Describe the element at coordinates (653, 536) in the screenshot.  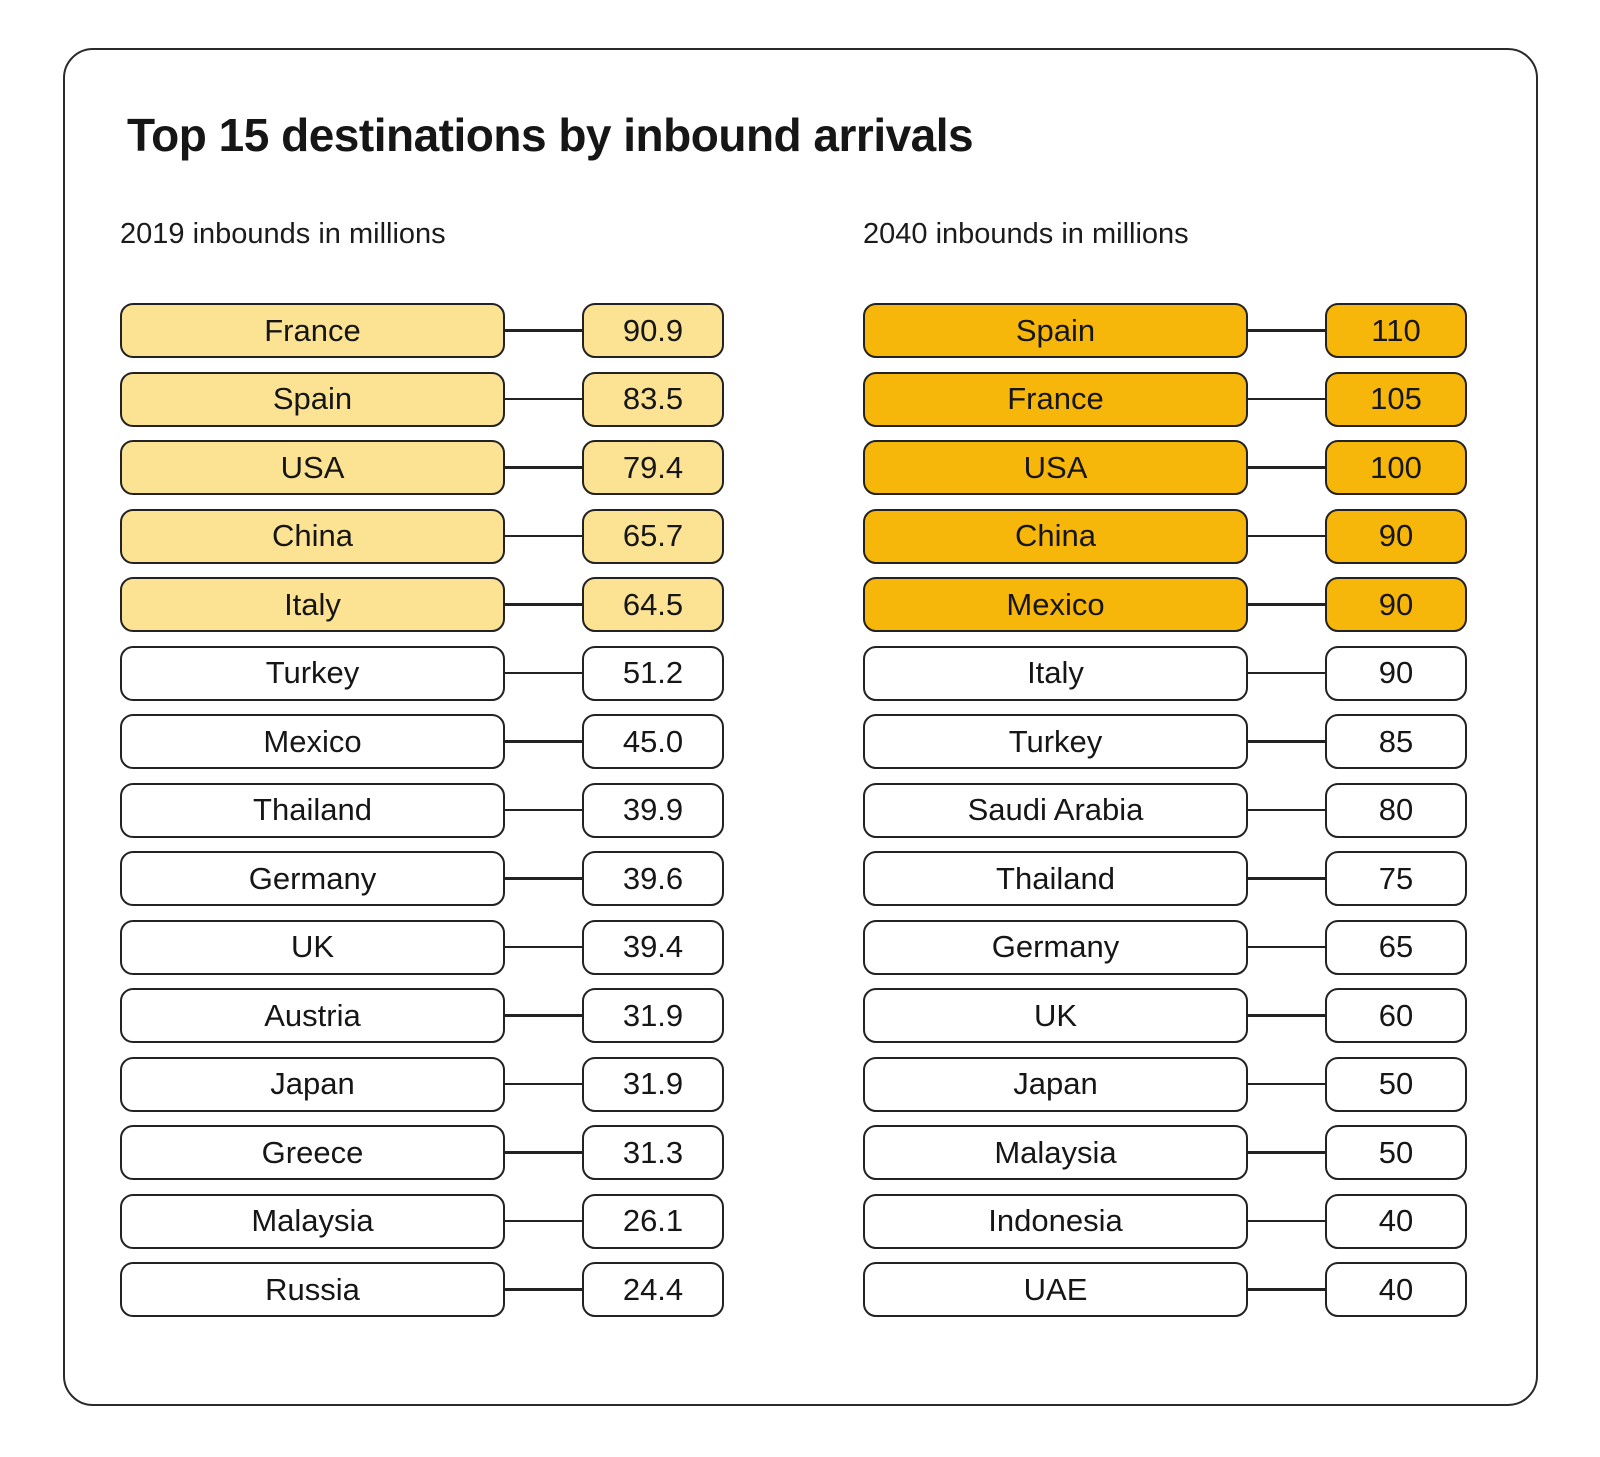
I see `value-box: 65.7` at that location.